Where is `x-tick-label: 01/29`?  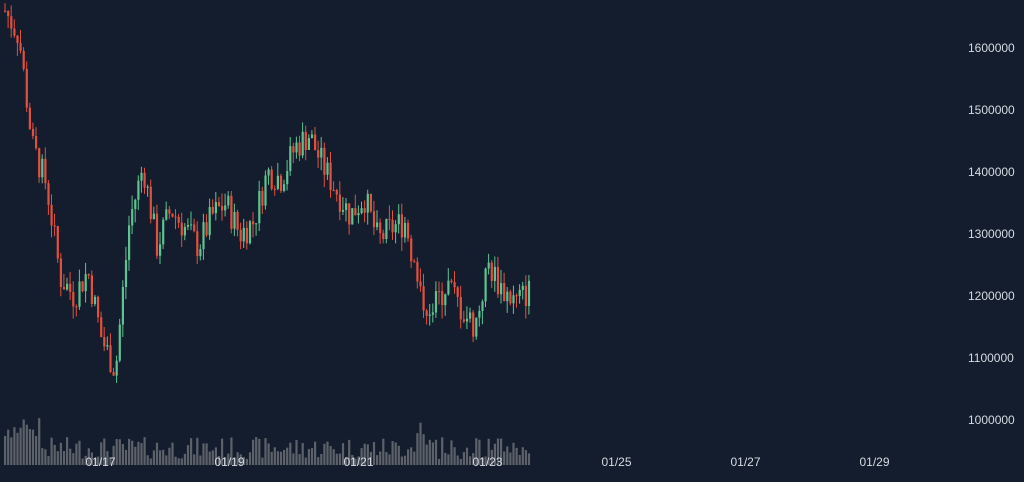 x-tick-label: 01/29 is located at coordinates (874, 462).